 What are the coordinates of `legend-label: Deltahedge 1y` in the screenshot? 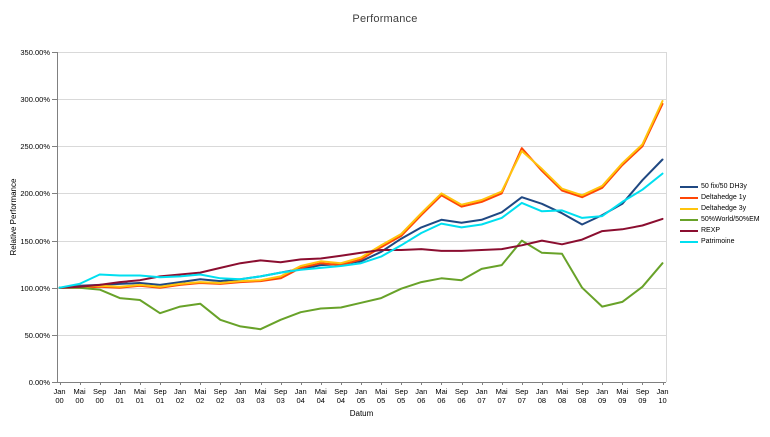 It's located at (724, 197).